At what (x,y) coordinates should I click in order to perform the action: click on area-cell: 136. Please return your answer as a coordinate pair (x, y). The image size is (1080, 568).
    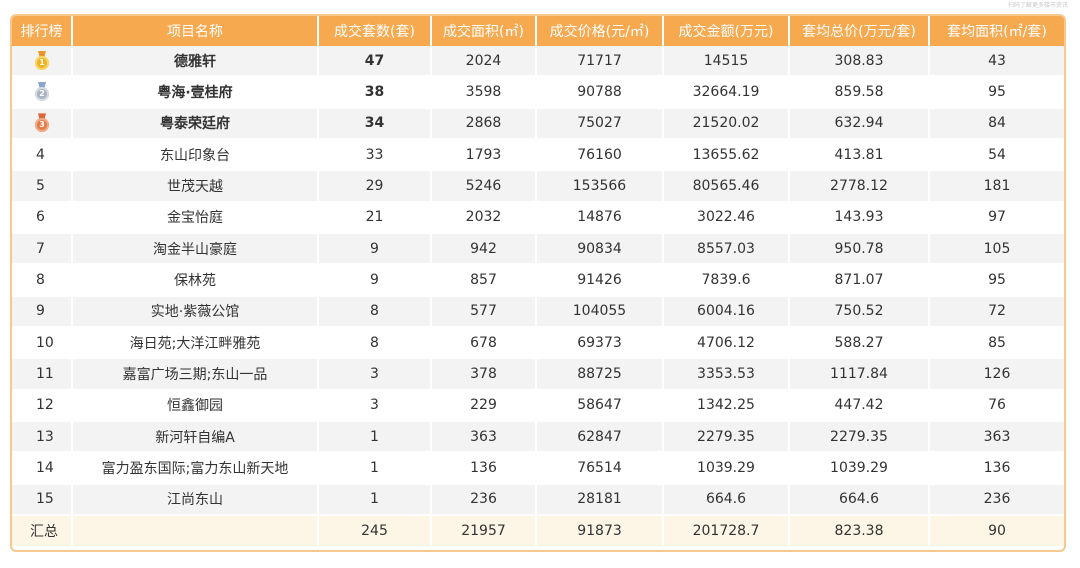
    Looking at the image, I should click on (484, 469).